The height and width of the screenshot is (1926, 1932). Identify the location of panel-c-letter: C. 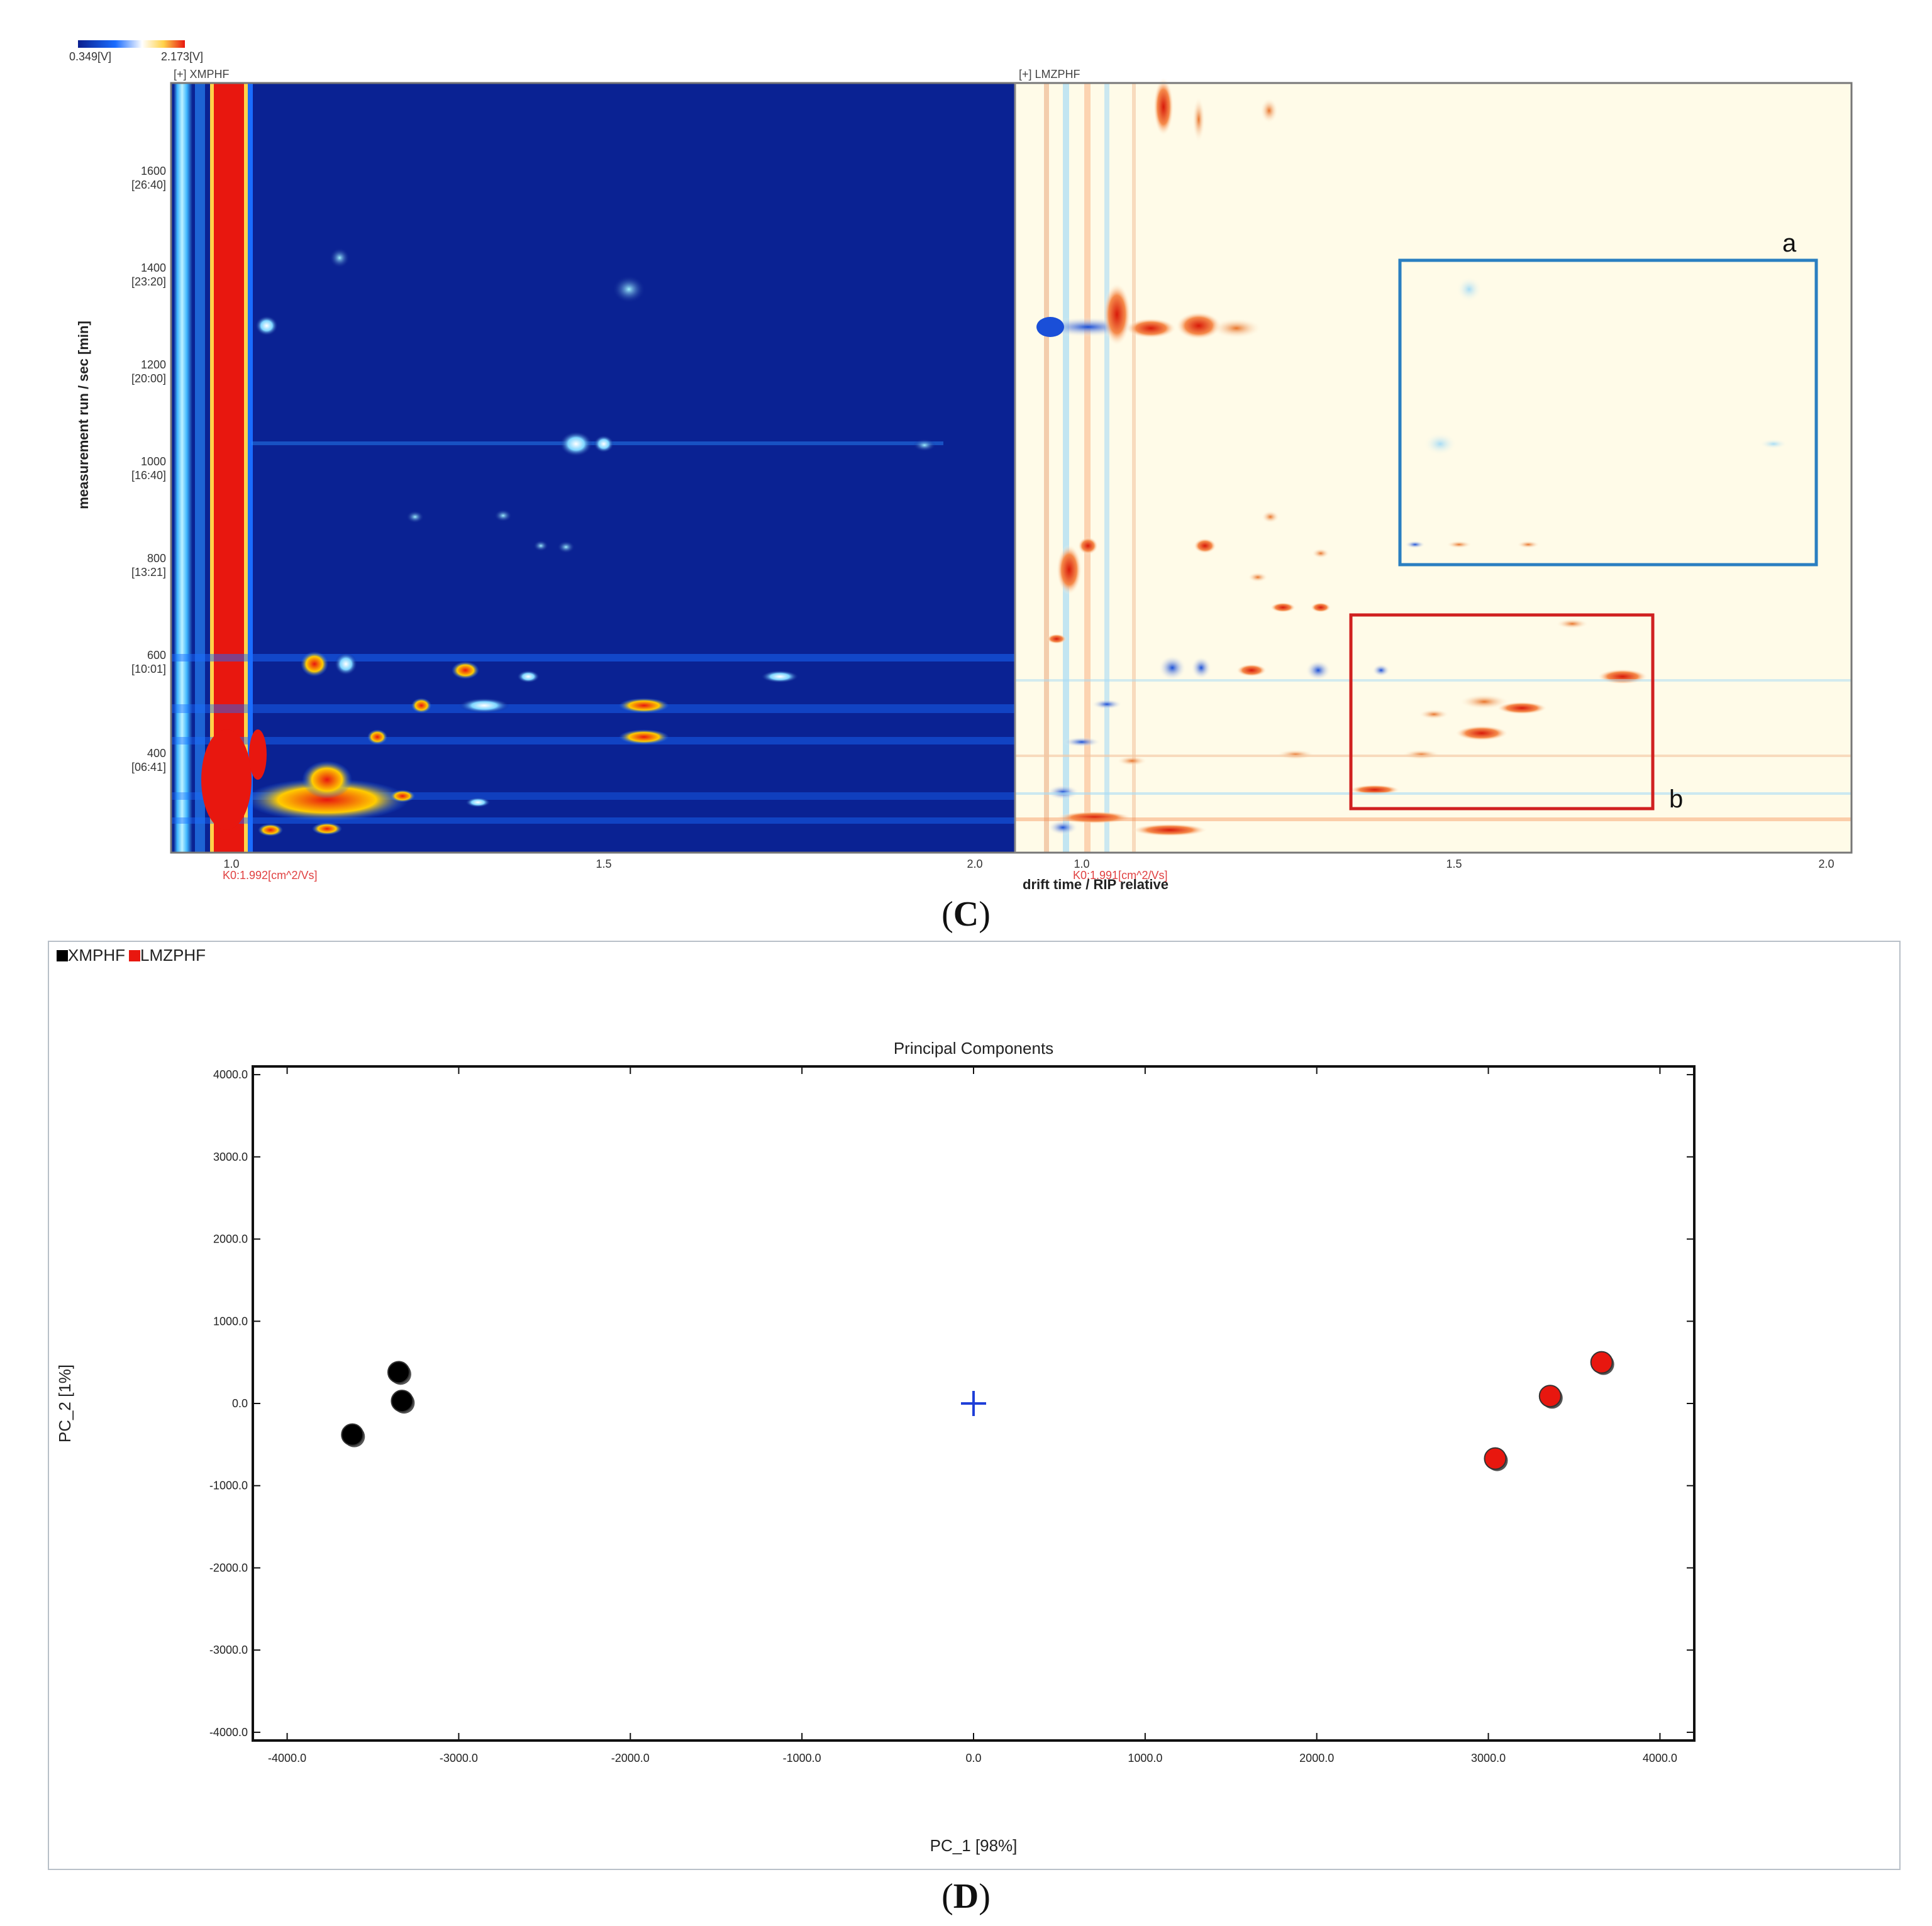
(966, 914).